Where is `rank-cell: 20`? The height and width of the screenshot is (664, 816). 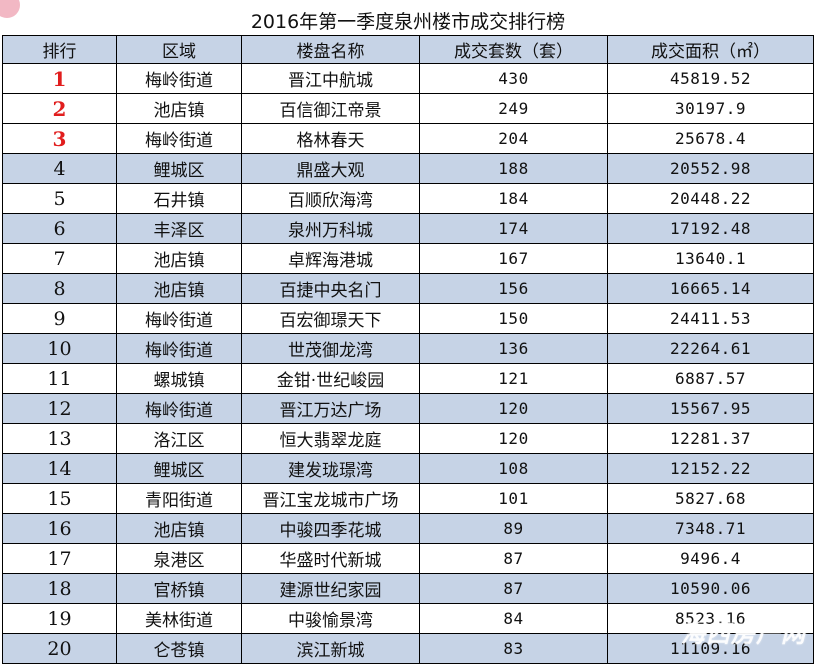
rank-cell: 20 is located at coordinates (59, 648).